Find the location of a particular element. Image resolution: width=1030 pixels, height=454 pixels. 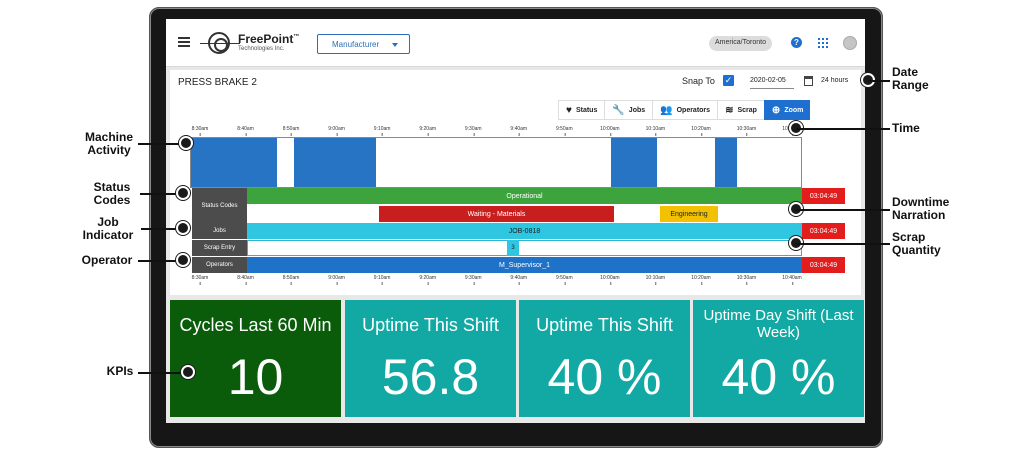

operators-button: 👥 Operators is located at coordinates (685, 110).